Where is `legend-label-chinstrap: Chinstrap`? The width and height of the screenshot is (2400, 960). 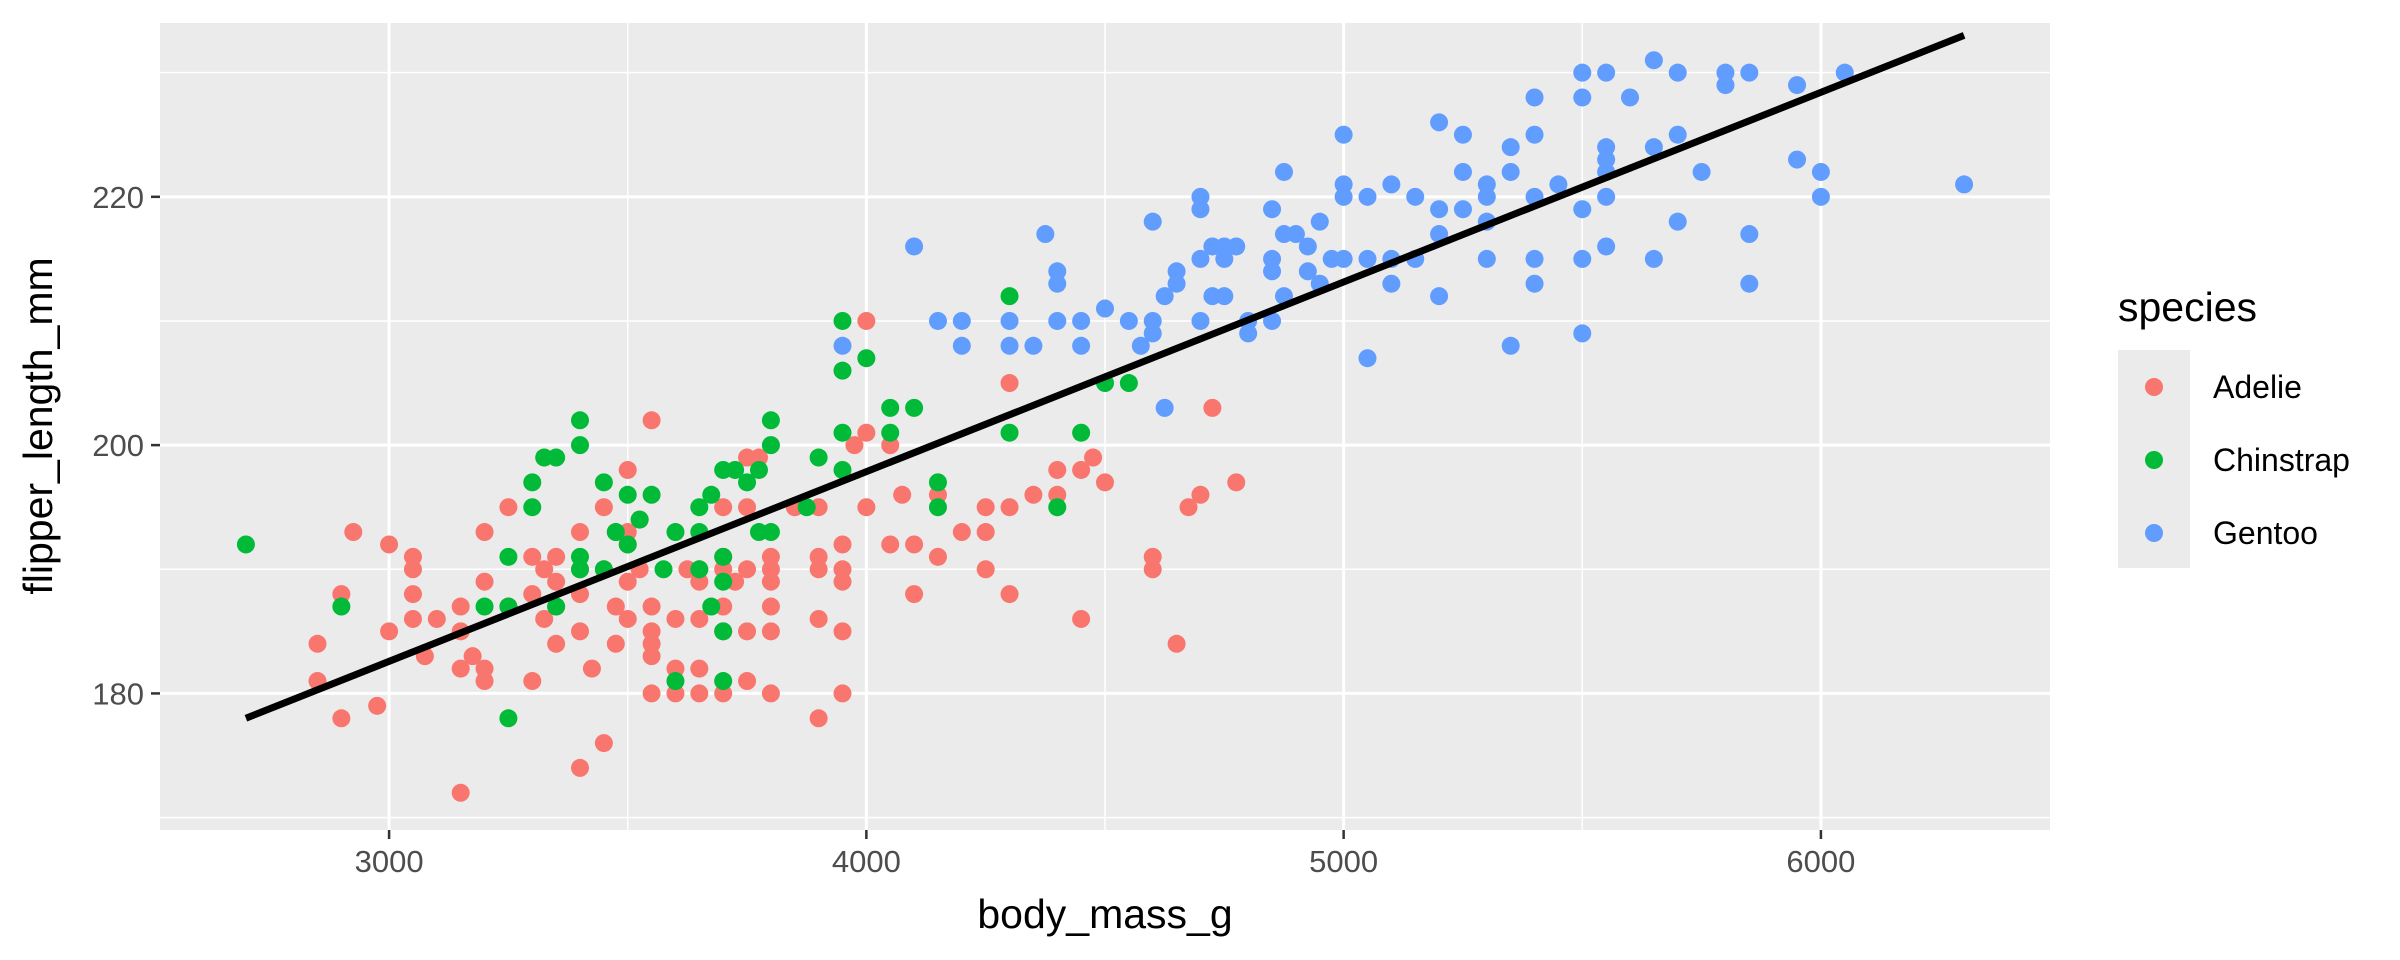 legend-label-chinstrap: Chinstrap is located at coordinates (2281, 460).